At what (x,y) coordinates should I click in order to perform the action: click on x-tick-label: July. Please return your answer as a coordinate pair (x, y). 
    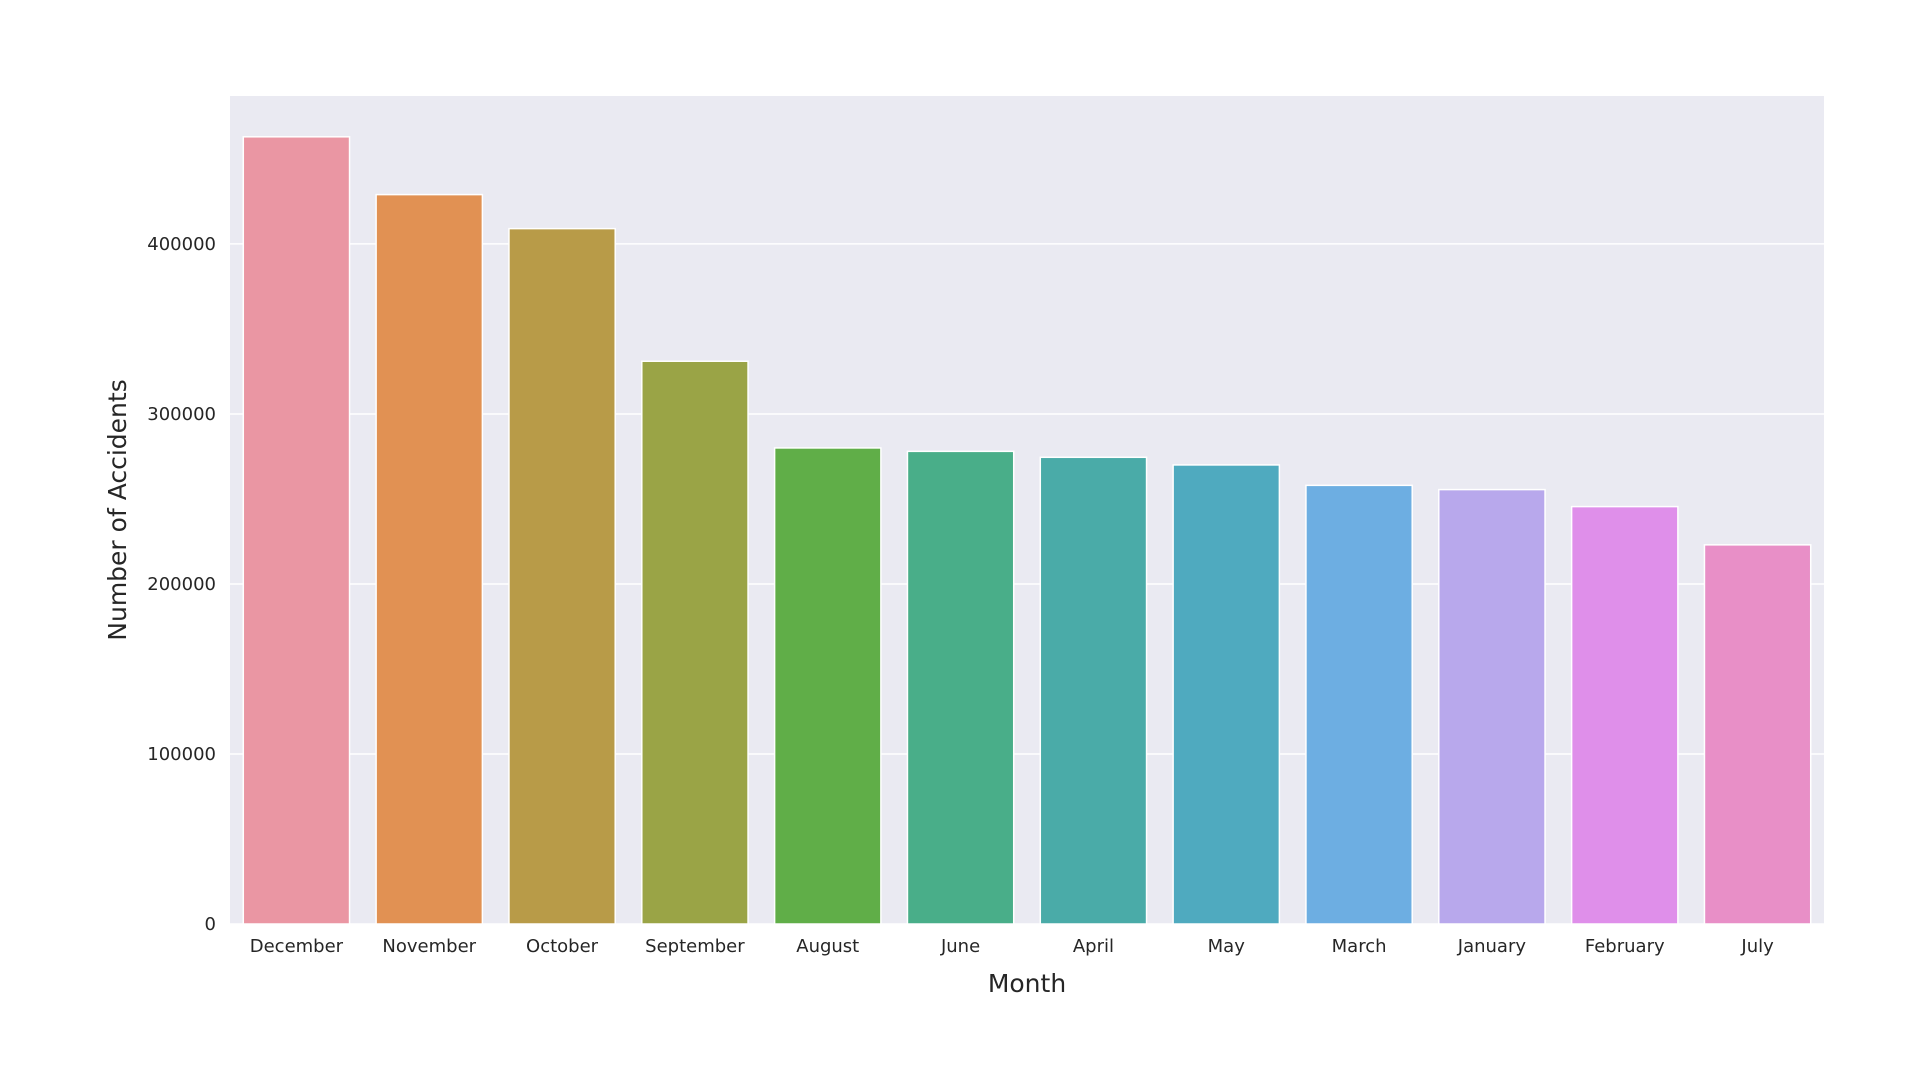
    Looking at the image, I should click on (1757, 946).